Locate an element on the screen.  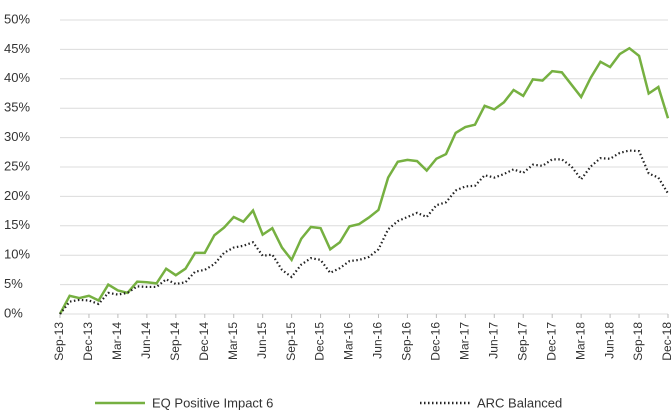
y-tick-label: 5% is located at coordinates (13, 283).